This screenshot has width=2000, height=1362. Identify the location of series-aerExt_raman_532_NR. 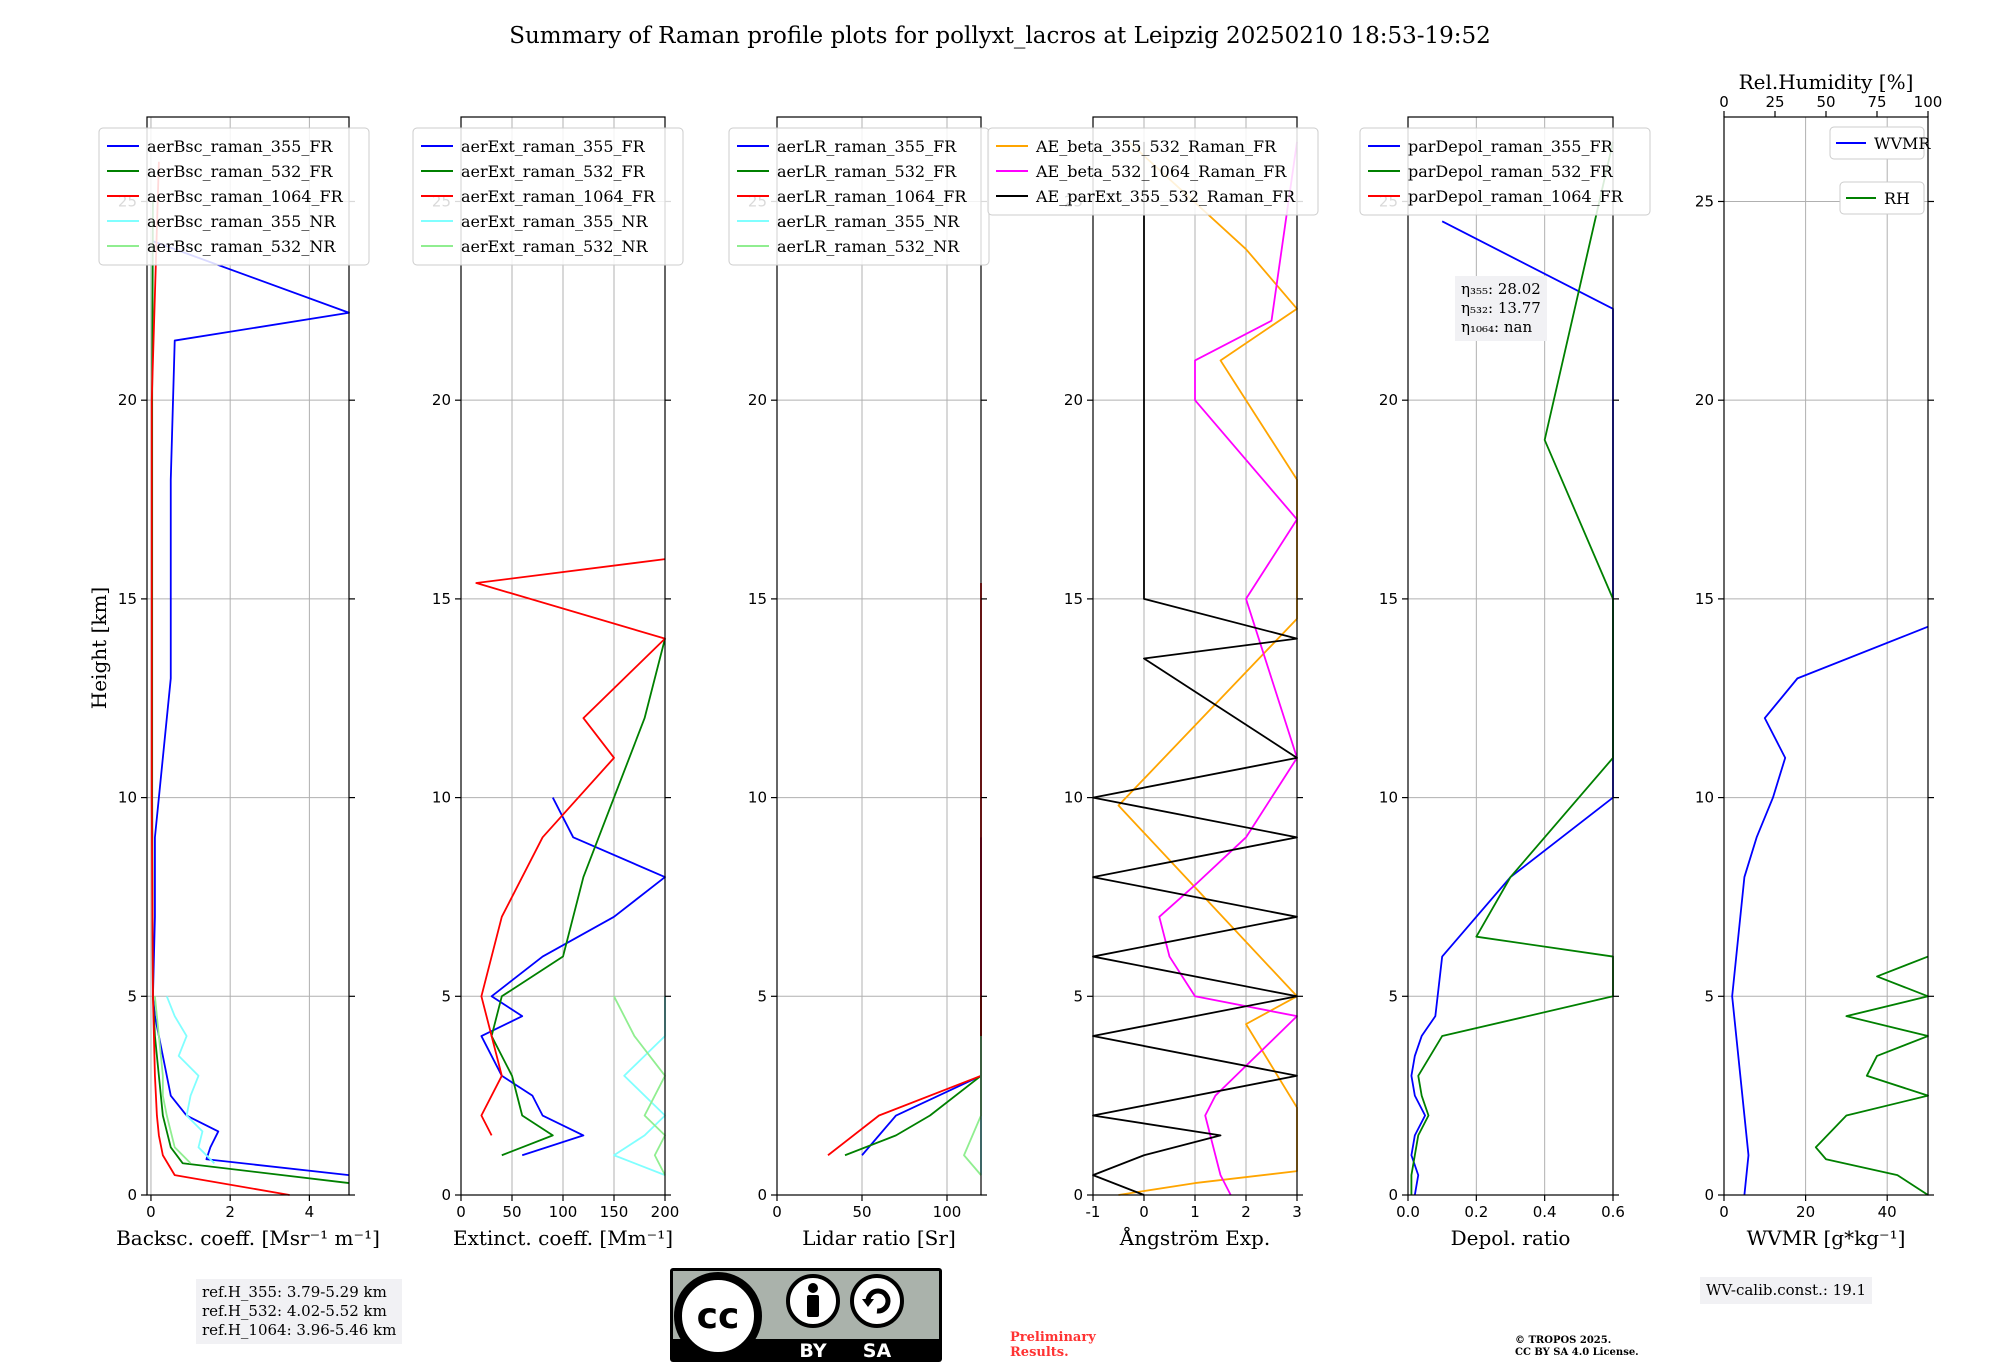
(639, 1085).